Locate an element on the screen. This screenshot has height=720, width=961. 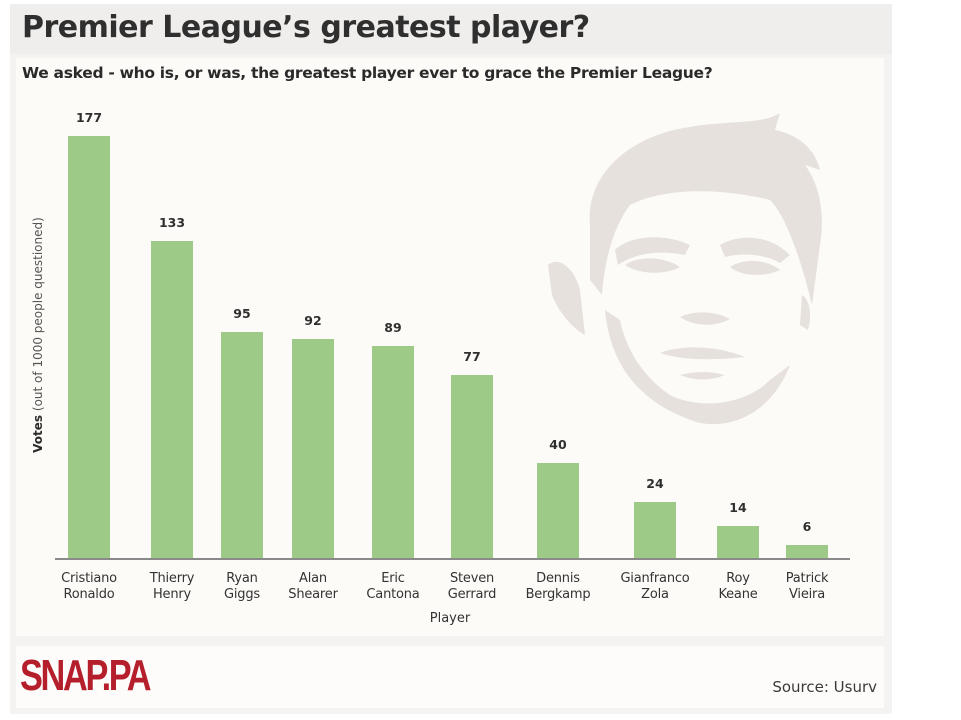
x-tick-label: Eric Cantona is located at coordinates (393, 587).